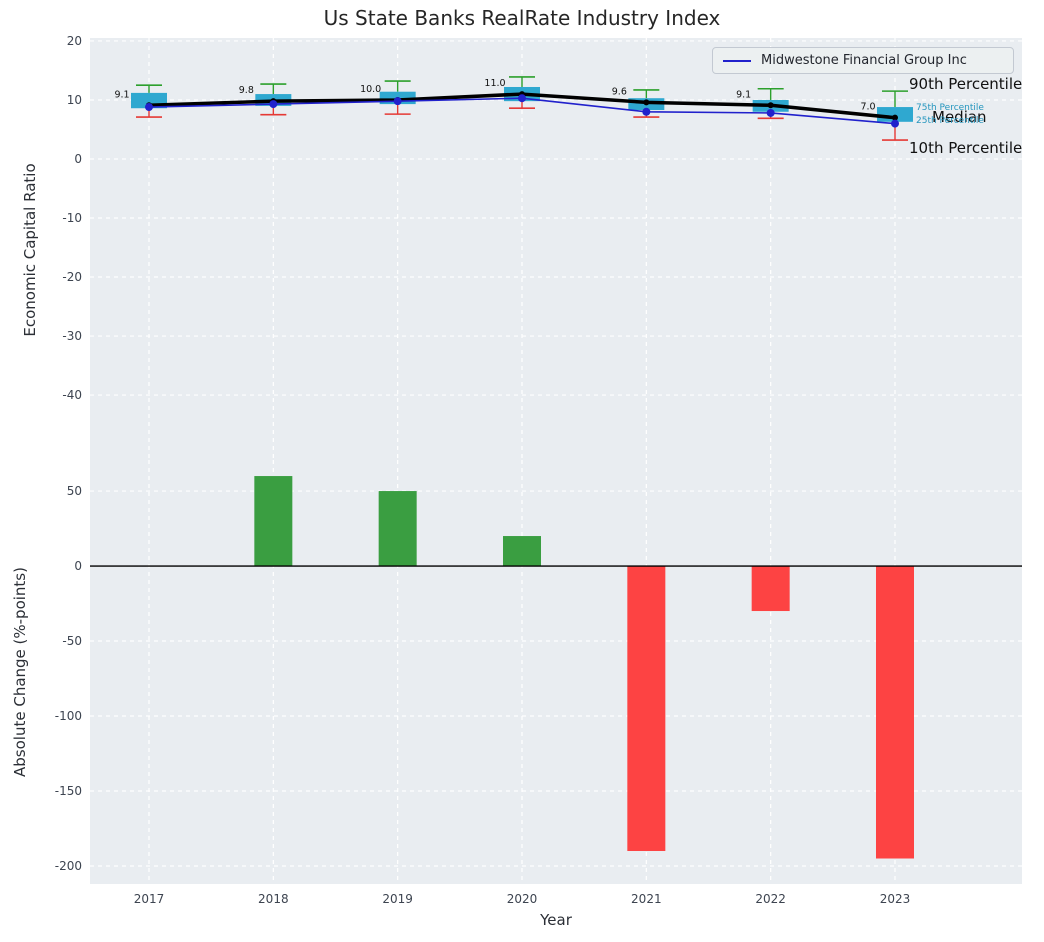 The width and height of the screenshot is (1044, 942). Describe the element at coordinates (522, 18) in the screenshot. I see `chart-title: Us State Banks RealRate Industry Index` at that location.